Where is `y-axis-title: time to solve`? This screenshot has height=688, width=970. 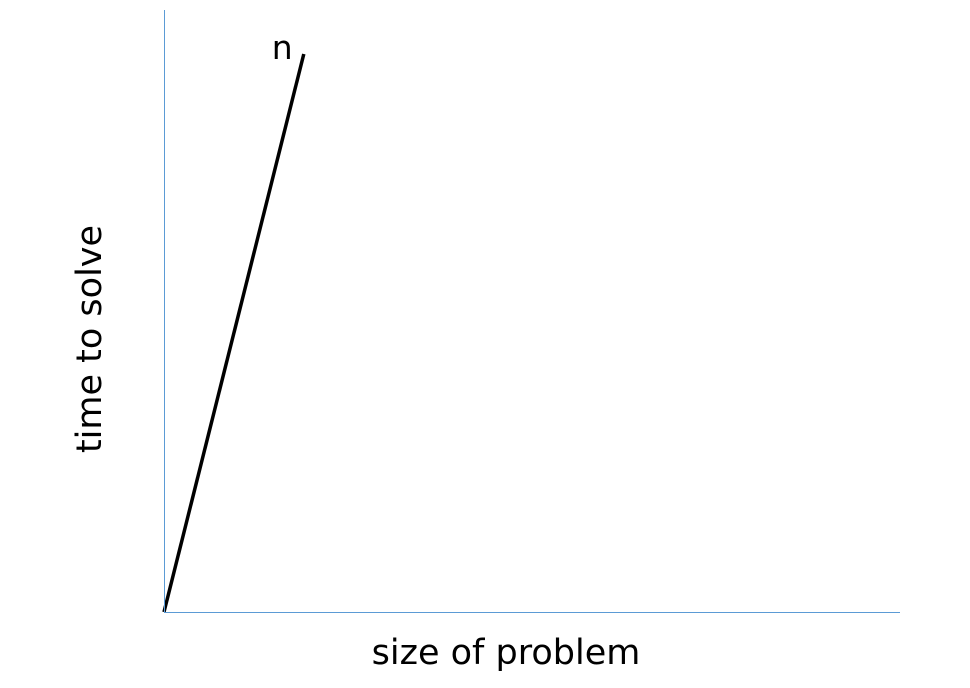
y-axis-title: time to solve is located at coordinates (90, 339).